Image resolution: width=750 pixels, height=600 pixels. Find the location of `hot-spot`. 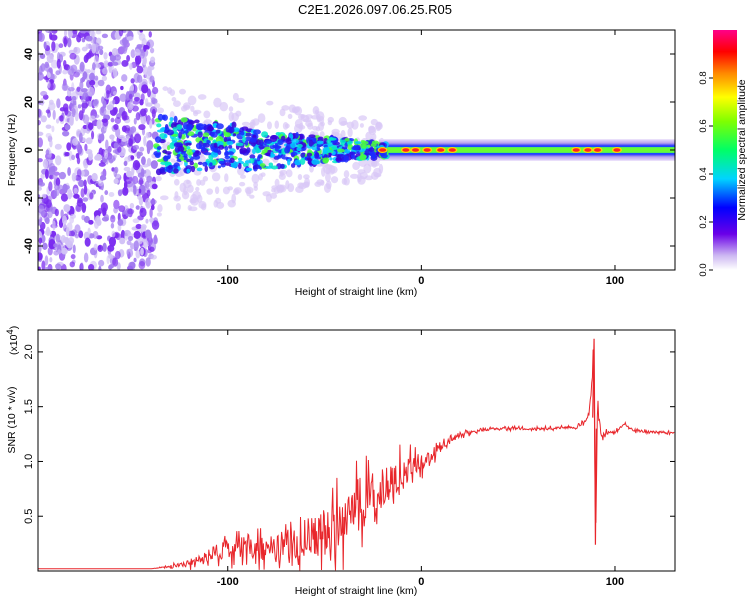

hot-spot is located at coordinates (452, 150).